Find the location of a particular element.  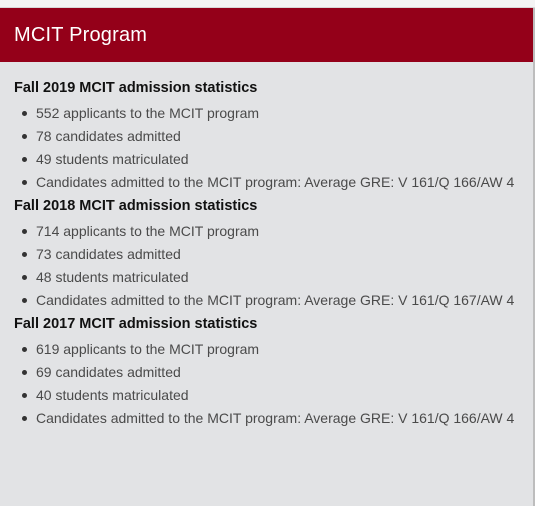

list-item-text: 714 applicants to the MCIT program is located at coordinates (148, 231).